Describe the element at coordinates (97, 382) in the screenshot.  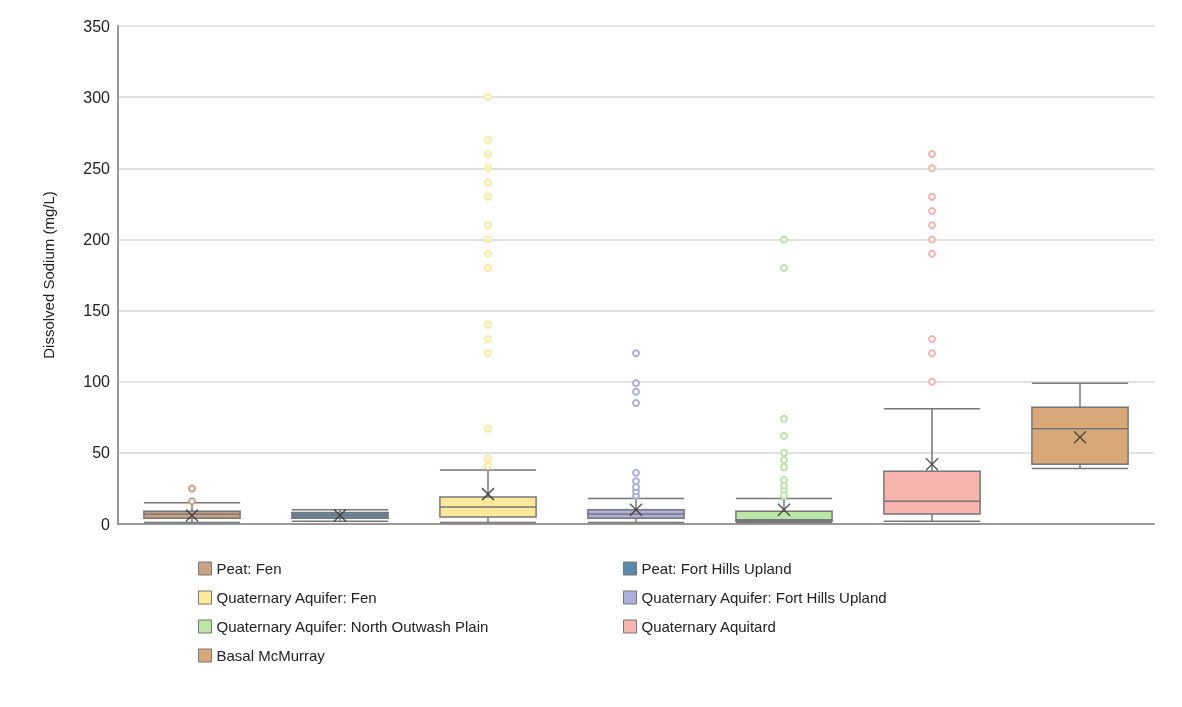
I see `y-tick-label: 100` at that location.